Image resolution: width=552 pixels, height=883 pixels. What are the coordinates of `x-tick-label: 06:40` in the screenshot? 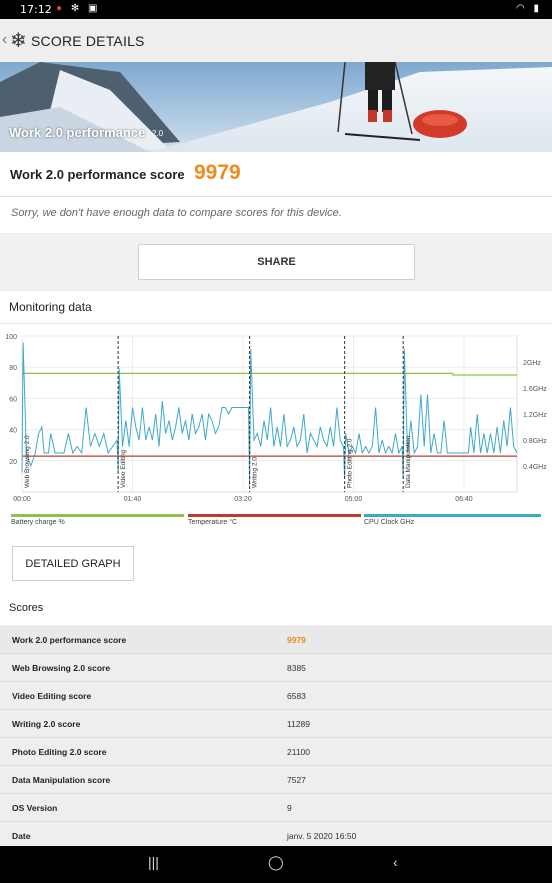 It's located at (464, 499).